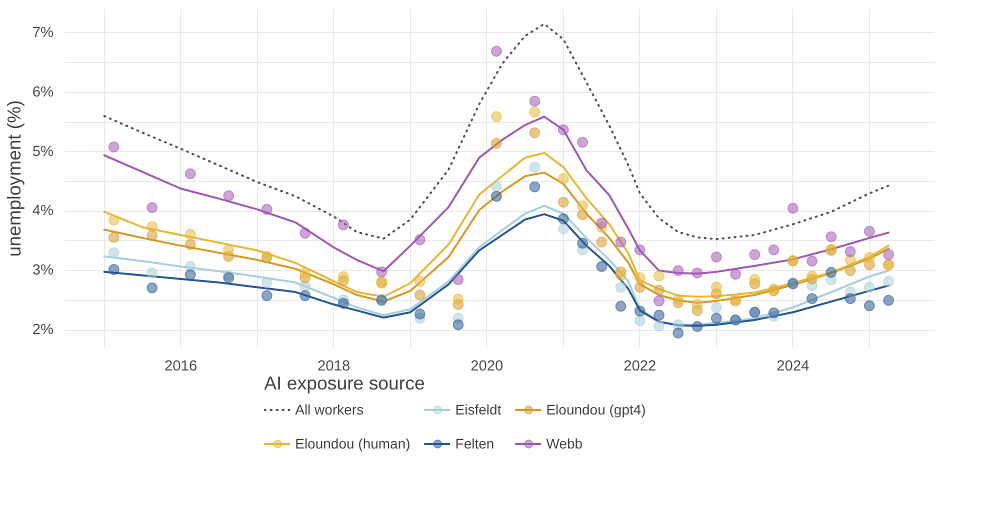 Image resolution: width=982 pixels, height=523 pixels. What do you see at coordinates (344, 383) in the screenshot?
I see `legend-title: AI exposure source` at bounding box center [344, 383].